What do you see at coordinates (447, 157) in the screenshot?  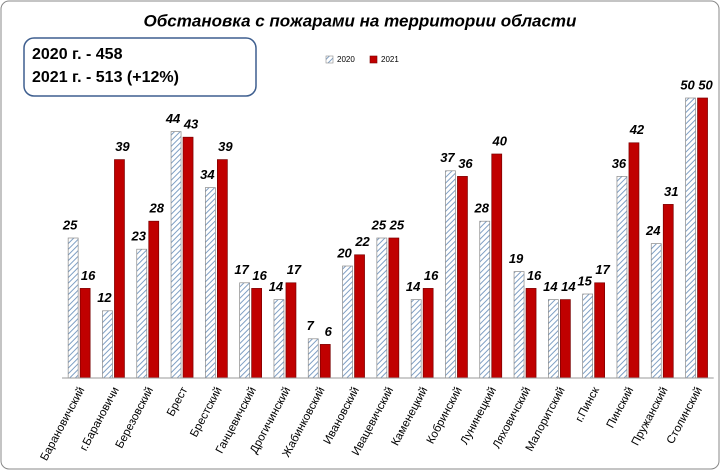 I see `value-label: 37` at bounding box center [447, 157].